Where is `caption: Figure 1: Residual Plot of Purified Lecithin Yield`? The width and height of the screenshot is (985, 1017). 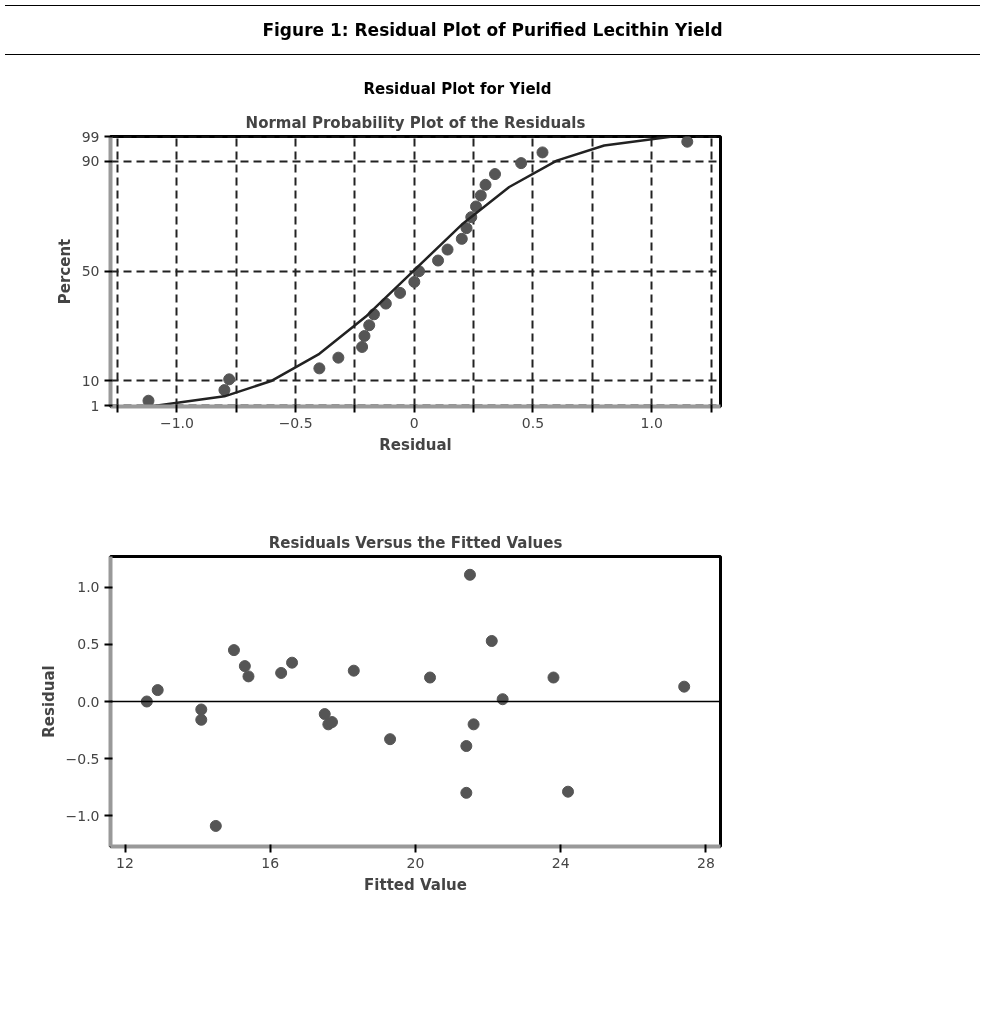
caption: Figure 1: Residual Plot of Purified Lecithin Yield is located at coordinates (492, 30).